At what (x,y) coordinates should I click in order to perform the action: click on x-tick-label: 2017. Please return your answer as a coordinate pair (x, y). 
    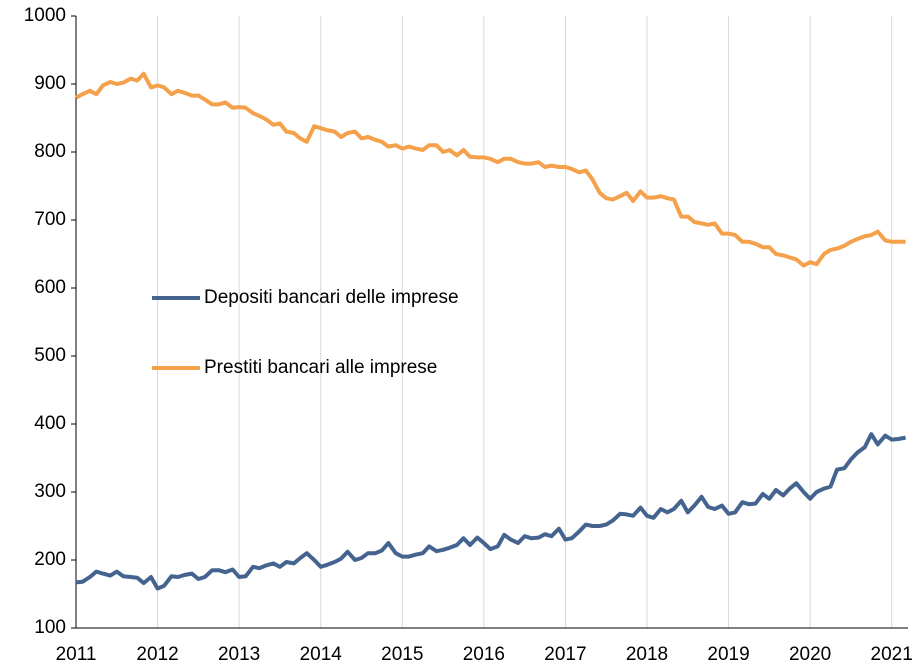
    Looking at the image, I should click on (565, 654).